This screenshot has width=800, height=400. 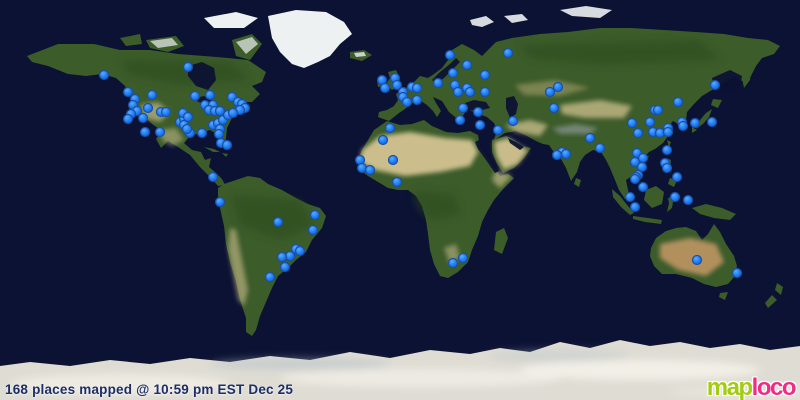 I want to click on svalbard, so click(x=499, y=20).